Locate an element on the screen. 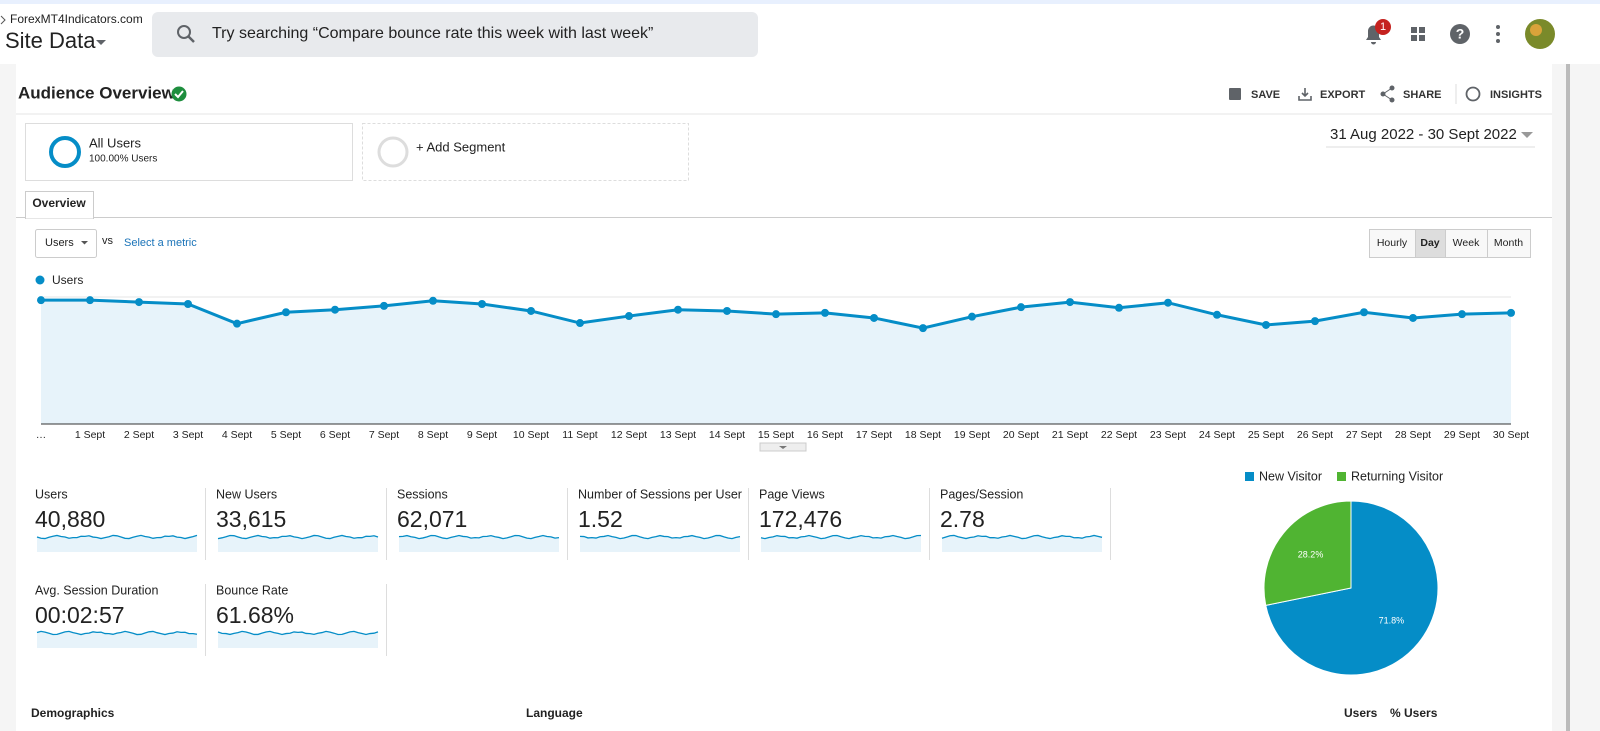 This screenshot has width=1600, height=731. legend-label: Returning Visitor is located at coordinates (1397, 476).